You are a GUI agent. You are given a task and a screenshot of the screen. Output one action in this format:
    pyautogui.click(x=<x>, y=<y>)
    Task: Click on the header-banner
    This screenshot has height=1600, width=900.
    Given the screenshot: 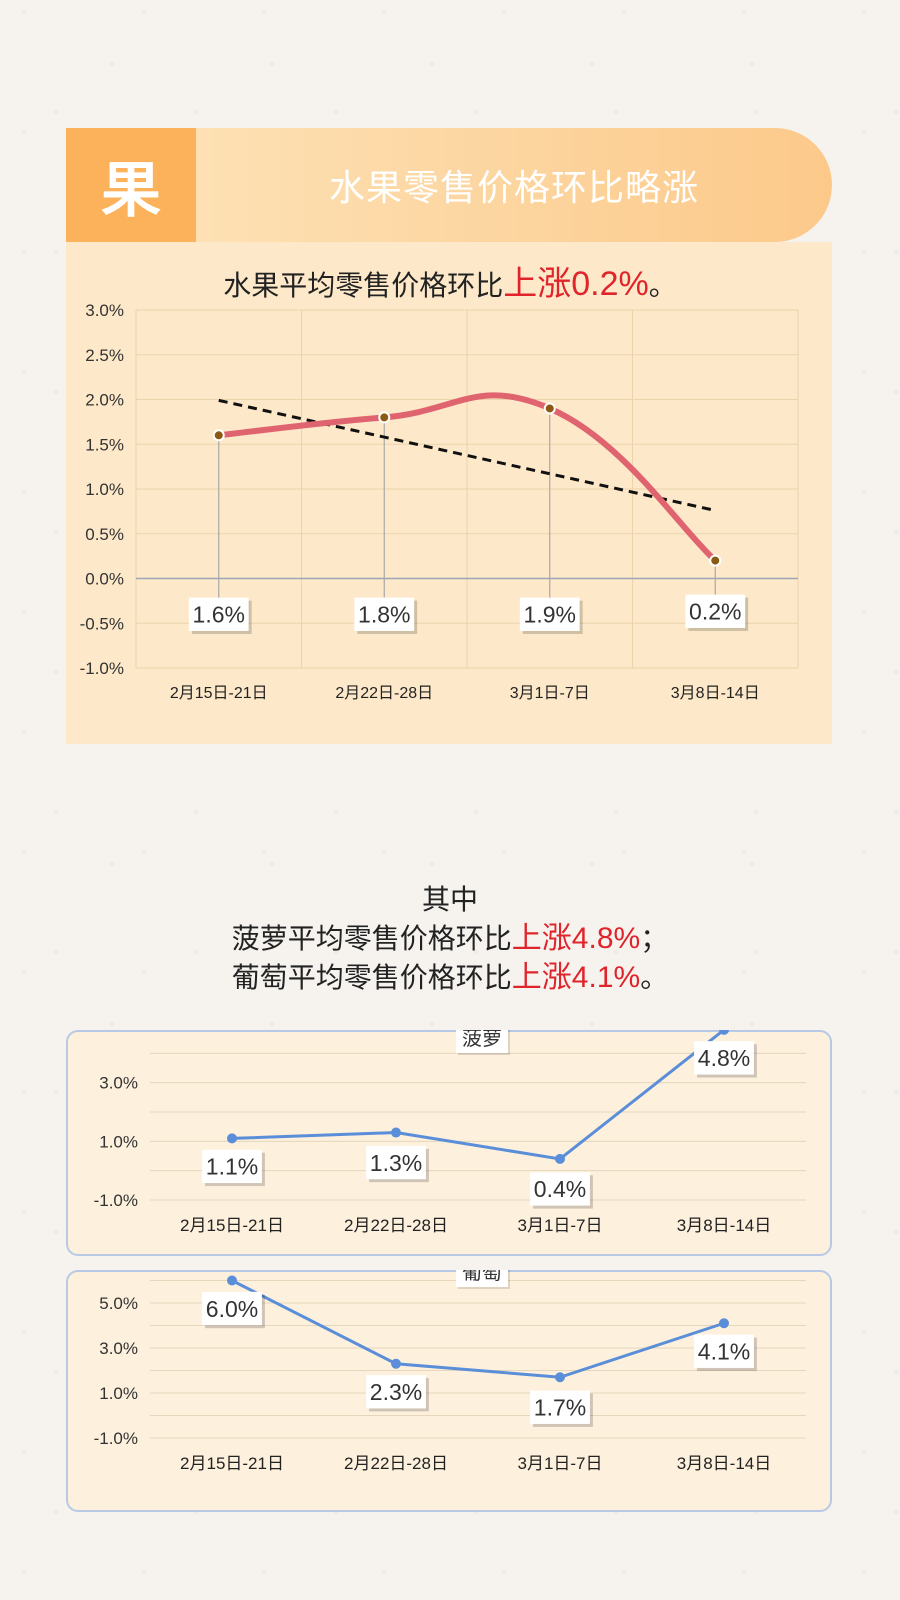 What is the action you would take?
    pyautogui.click(x=481, y=185)
    